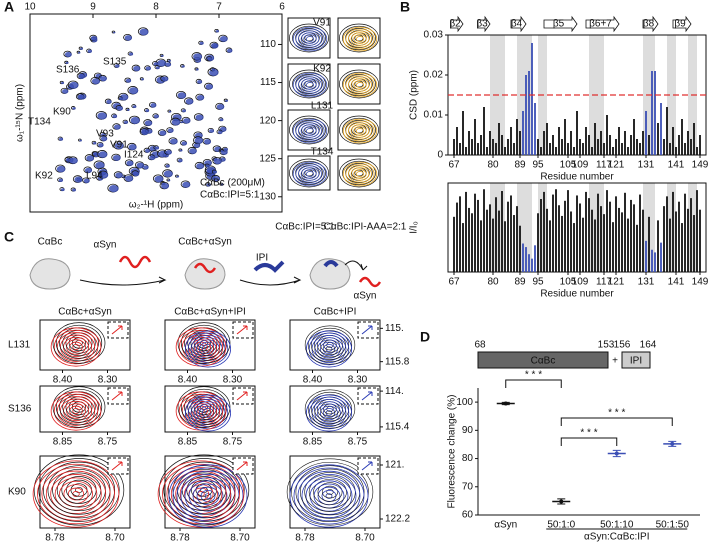 This screenshot has height=543, width=713. What do you see at coordinates (646, 282) in the screenshot?
I see `x-tick-label: 131` at bounding box center [646, 282].